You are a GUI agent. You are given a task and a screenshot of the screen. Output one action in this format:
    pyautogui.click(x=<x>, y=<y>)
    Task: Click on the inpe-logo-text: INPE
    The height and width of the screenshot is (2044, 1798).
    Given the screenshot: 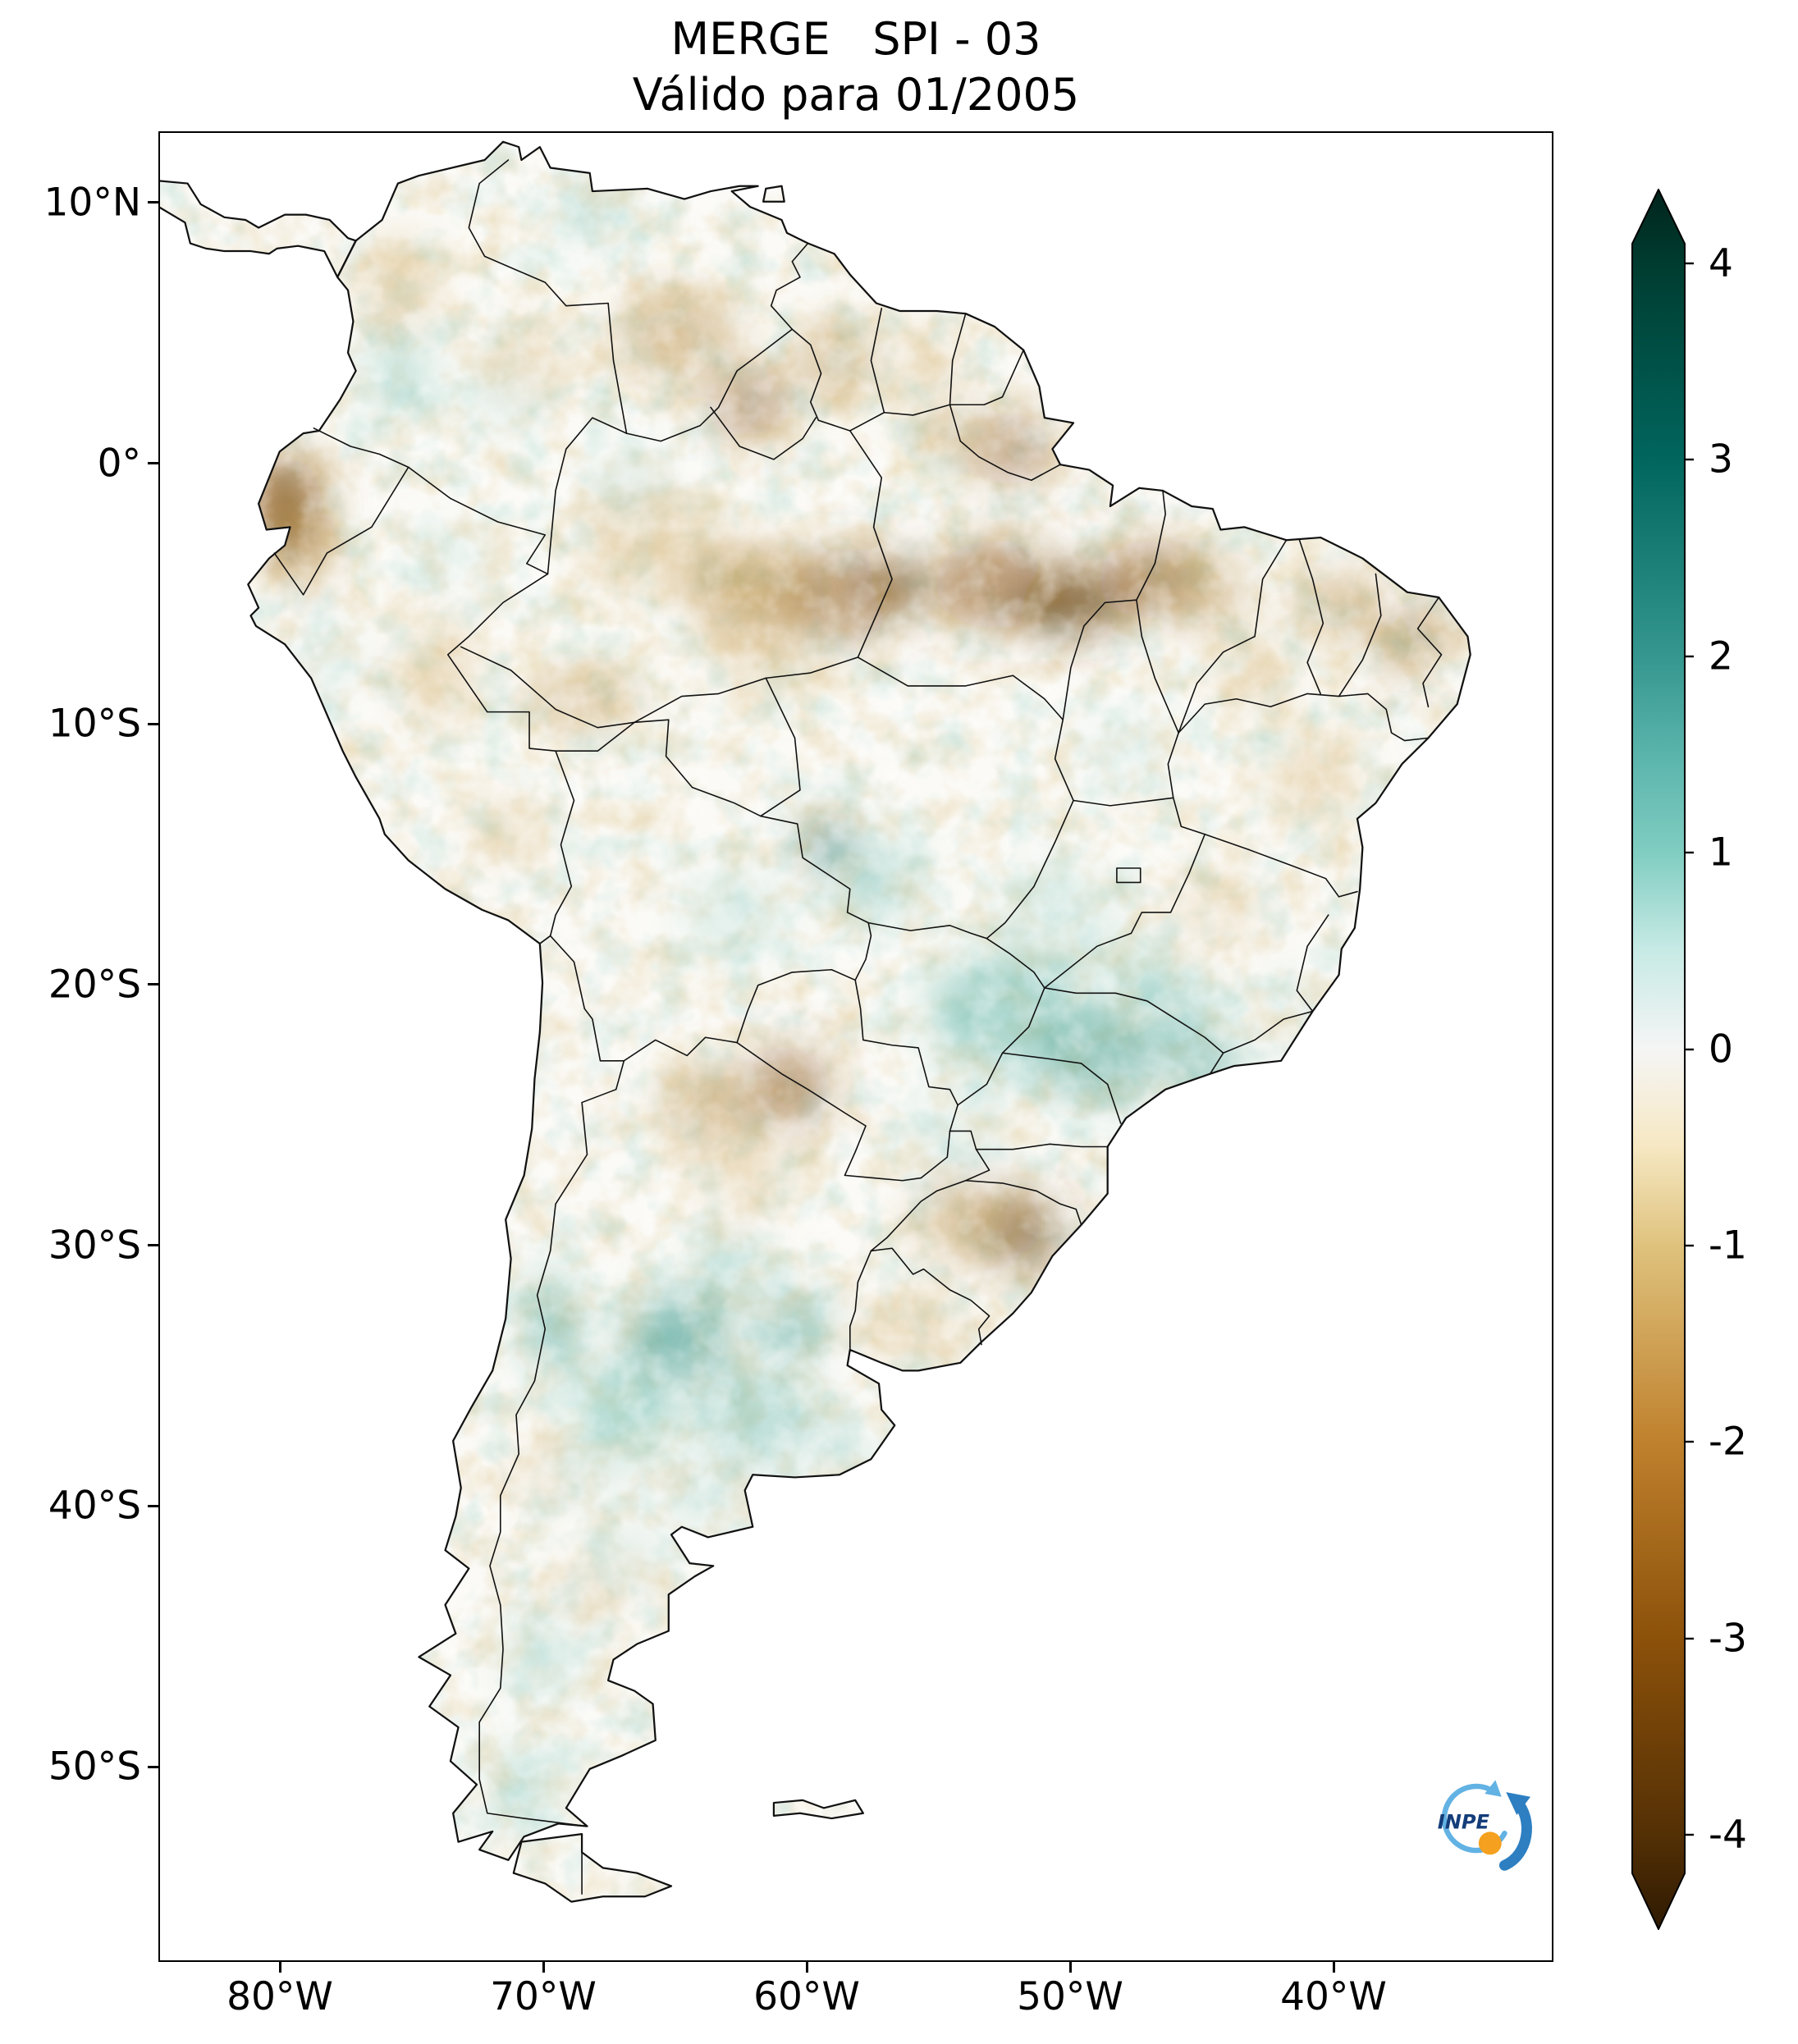 What is the action you would take?
    pyautogui.click(x=1464, y=1822)
    